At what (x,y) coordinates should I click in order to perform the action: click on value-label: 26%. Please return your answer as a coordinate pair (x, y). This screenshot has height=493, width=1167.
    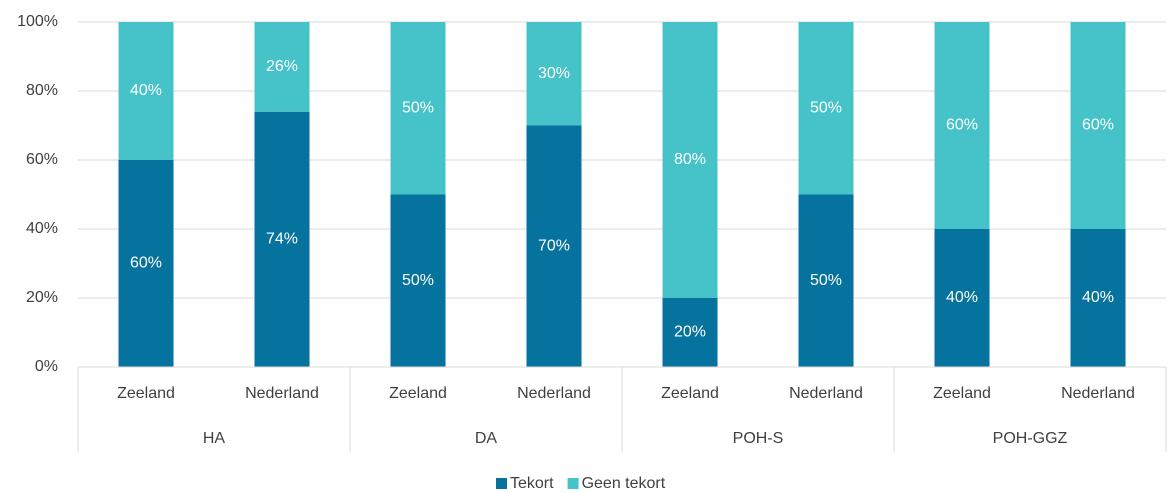
    Looking at the image, I should click on (282, 66).